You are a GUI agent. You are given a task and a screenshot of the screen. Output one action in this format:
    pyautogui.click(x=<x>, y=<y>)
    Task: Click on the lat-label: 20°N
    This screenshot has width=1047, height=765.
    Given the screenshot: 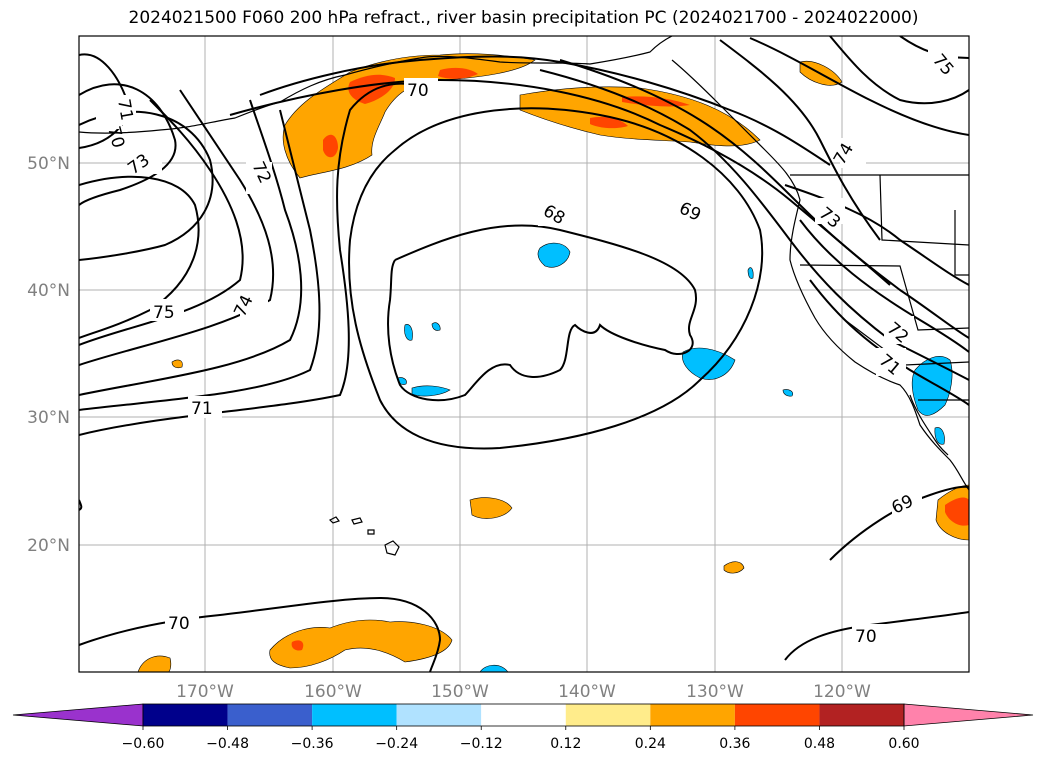 What is the action you would take?
    pyautogui.click(x=48, y=546)
    